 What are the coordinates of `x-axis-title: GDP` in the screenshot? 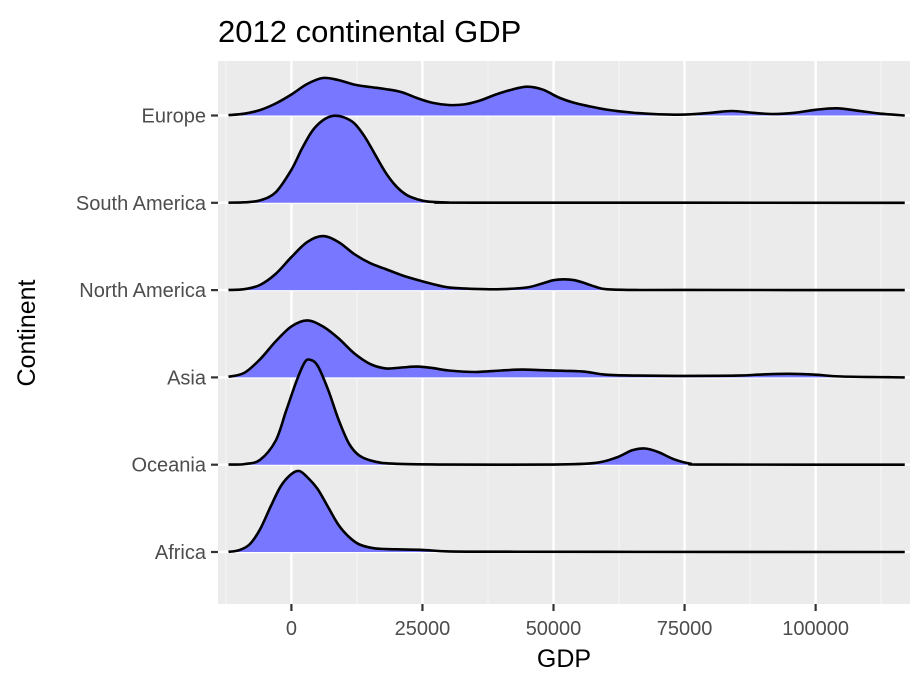 It's located at (564, 659).